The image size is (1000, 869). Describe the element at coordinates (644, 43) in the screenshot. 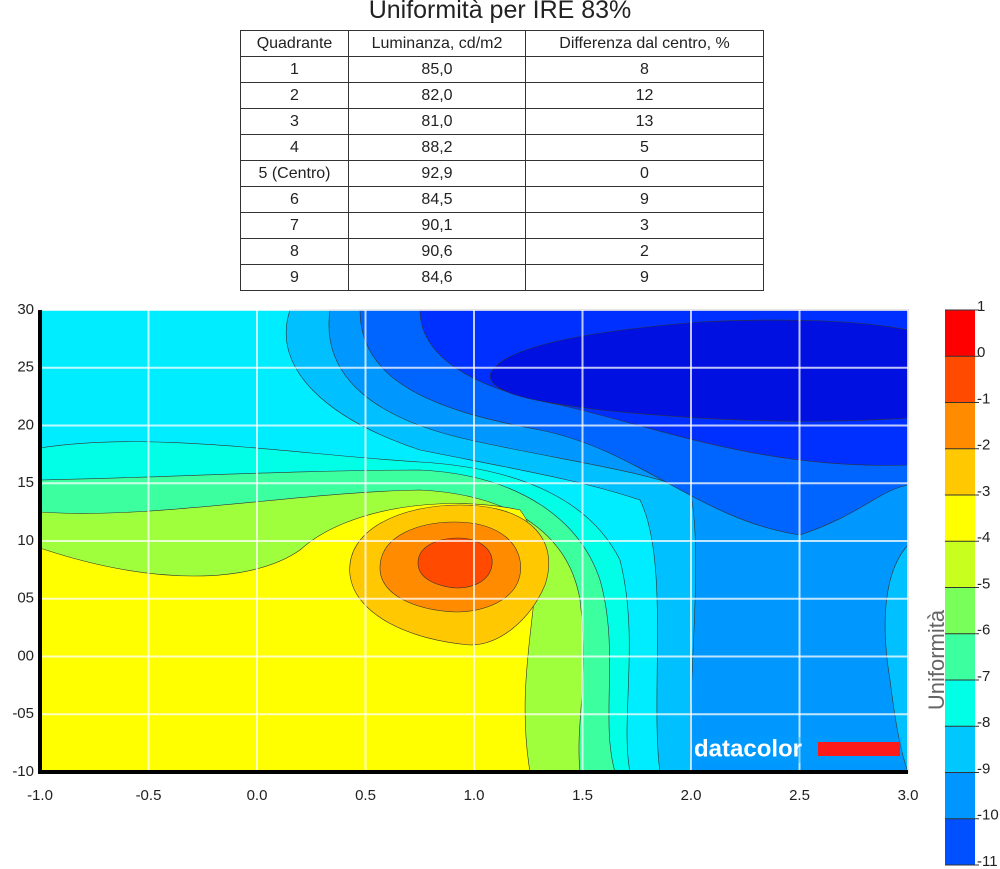

I see `table-cell: Differenza dal centro, %` at that location.